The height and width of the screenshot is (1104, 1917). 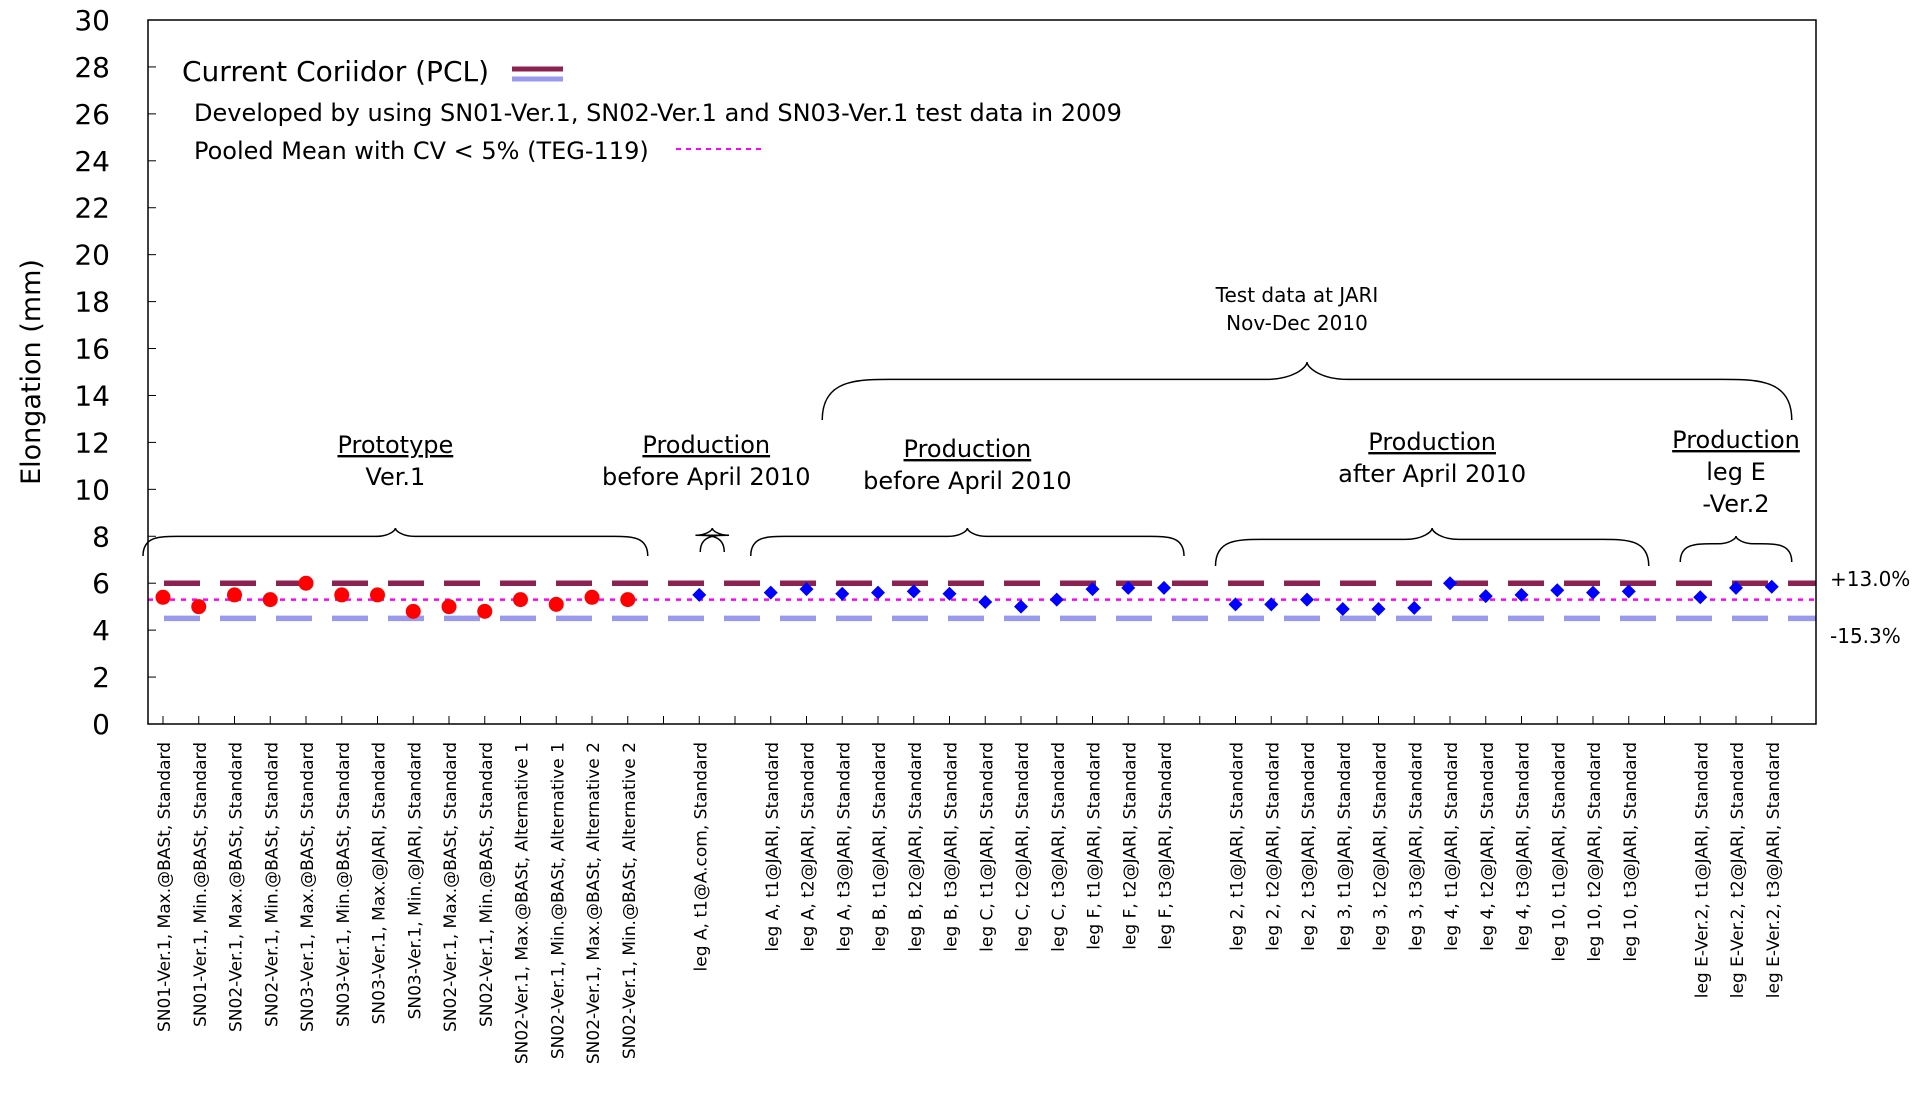 What do you see at coordinates (1297, 323) in the screenshot?
I see `jari-annotation-line2: Nov-Dec 2010` at bounding box center [1297, 323].